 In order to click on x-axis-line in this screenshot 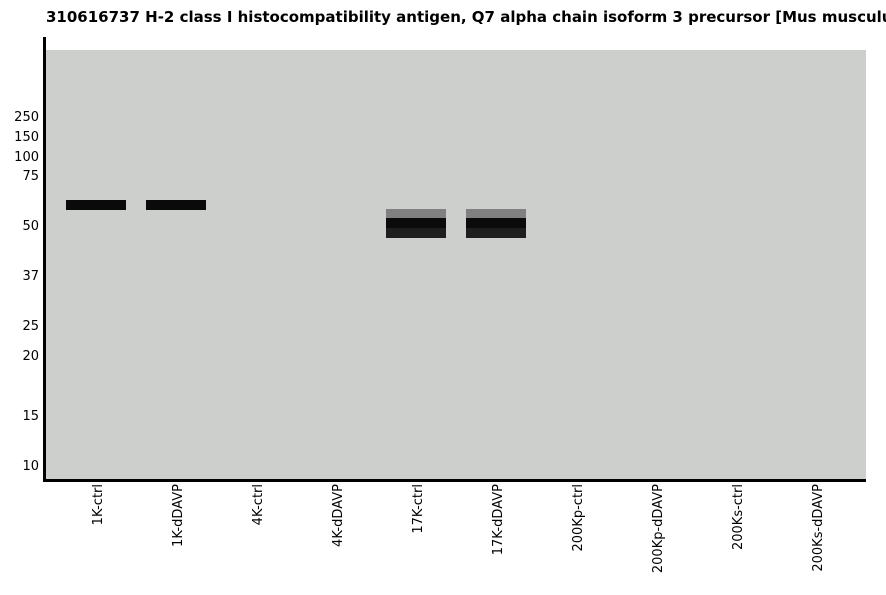, I will do `click(454, 480)`.